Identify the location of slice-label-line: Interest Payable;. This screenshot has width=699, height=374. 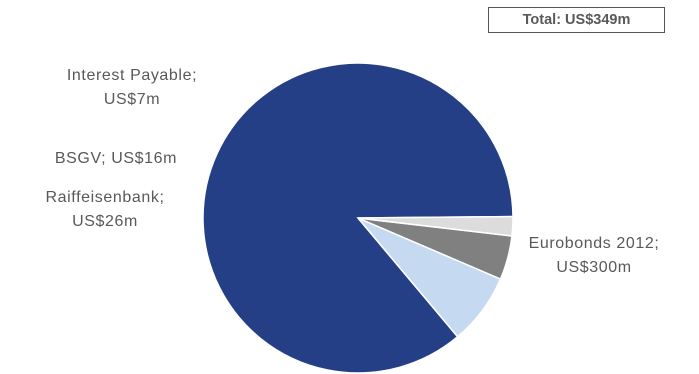
(132, 75).